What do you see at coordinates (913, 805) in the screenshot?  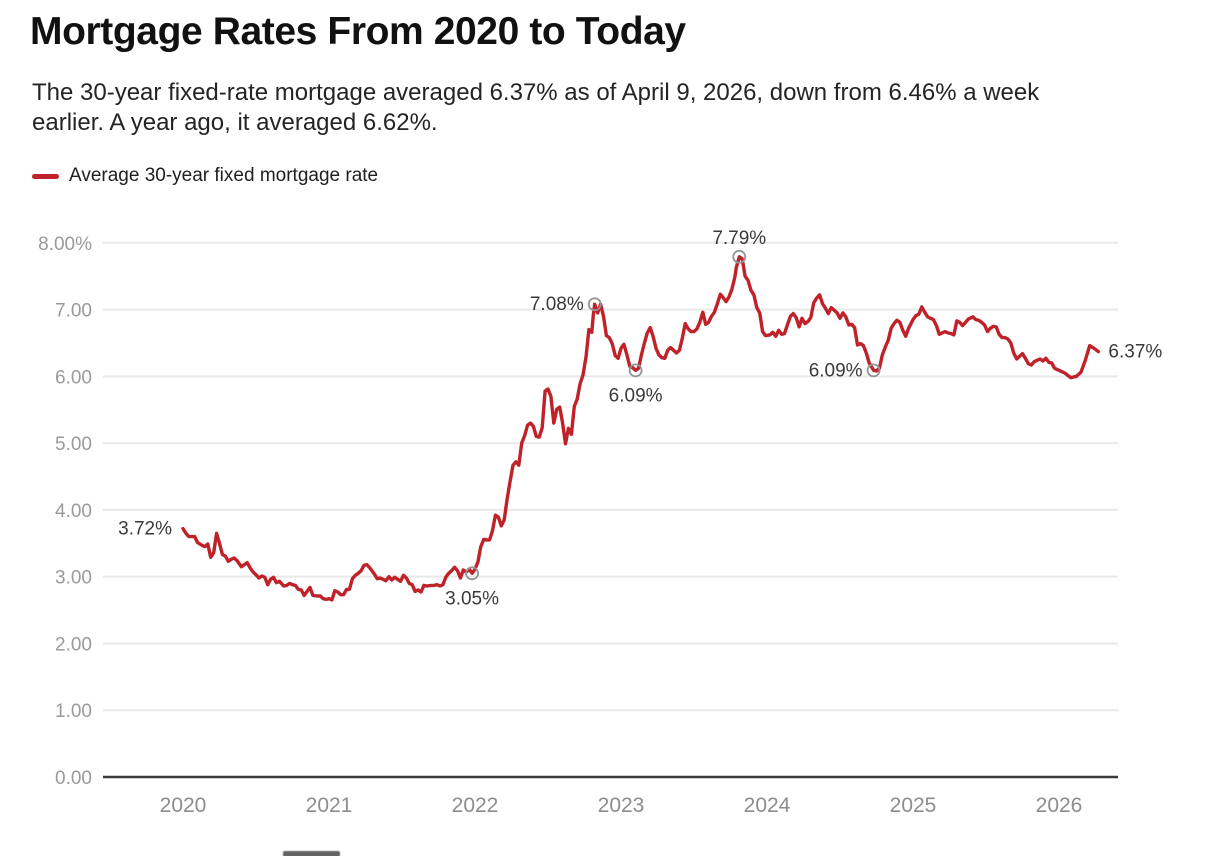 I see `x-tick-label: 2025` at bounding box center [913, 805].